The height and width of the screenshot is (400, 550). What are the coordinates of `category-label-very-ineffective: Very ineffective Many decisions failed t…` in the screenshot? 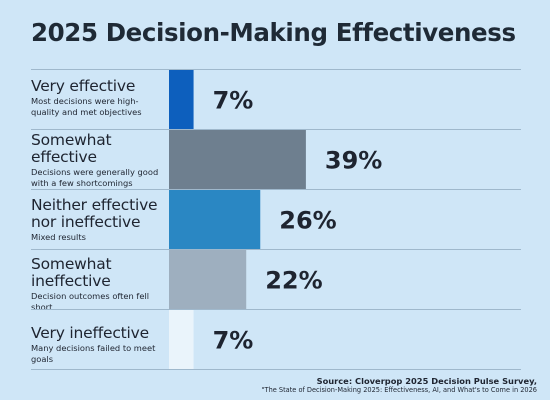 It's located at (98, 345).